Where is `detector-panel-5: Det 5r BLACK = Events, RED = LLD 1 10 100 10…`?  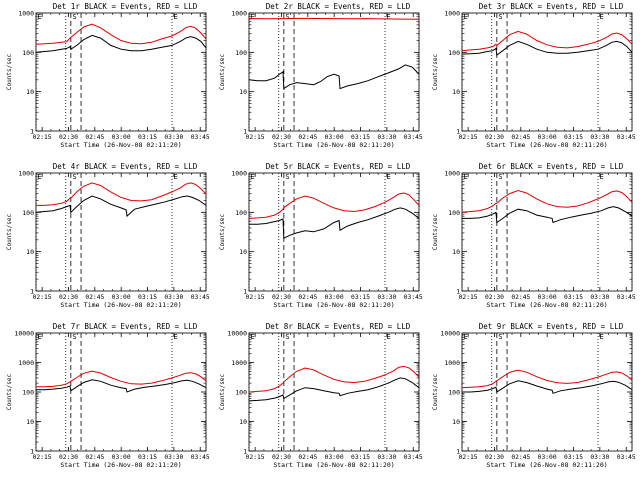
detector-panel-5: Det 5r BLACK = Events, RED = LLD 1 10 100 10… is located at coordinates (319, 240).